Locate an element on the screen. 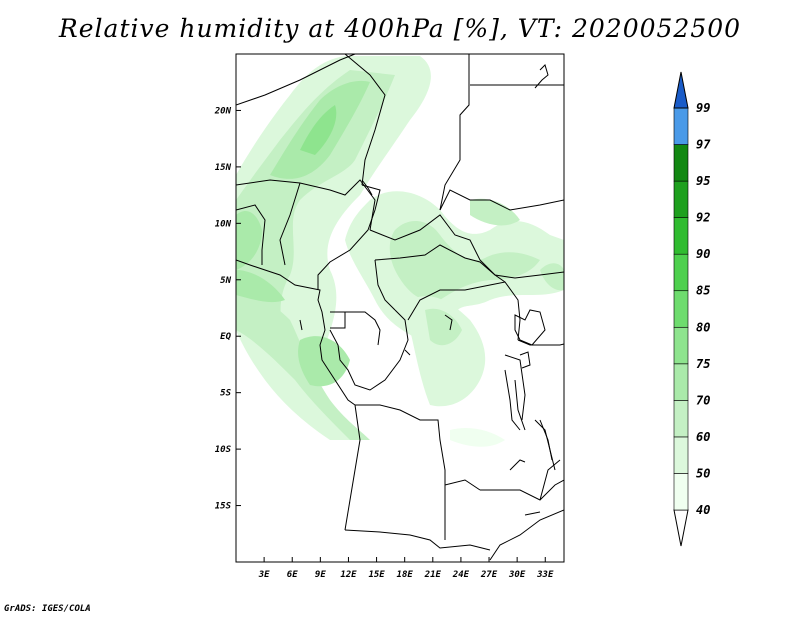 Image resolution: width=800 pixels, height=618 pixels. lat-tick-label: 10N is located at coordinates (223, 224).